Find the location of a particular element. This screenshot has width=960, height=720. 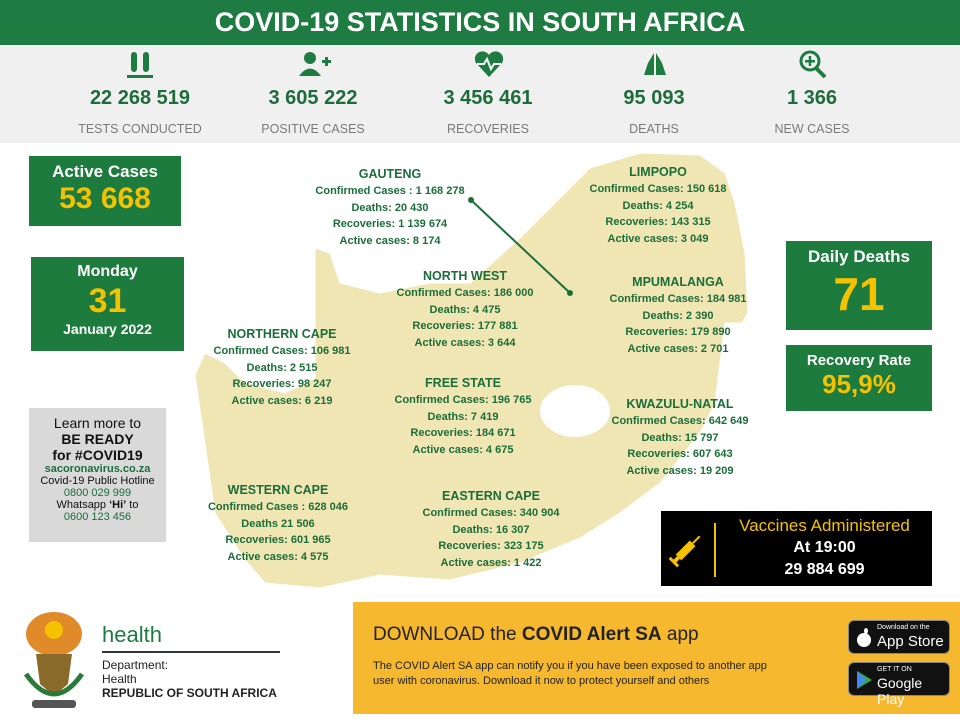

day: 31 is located at coordinates (107, 301).